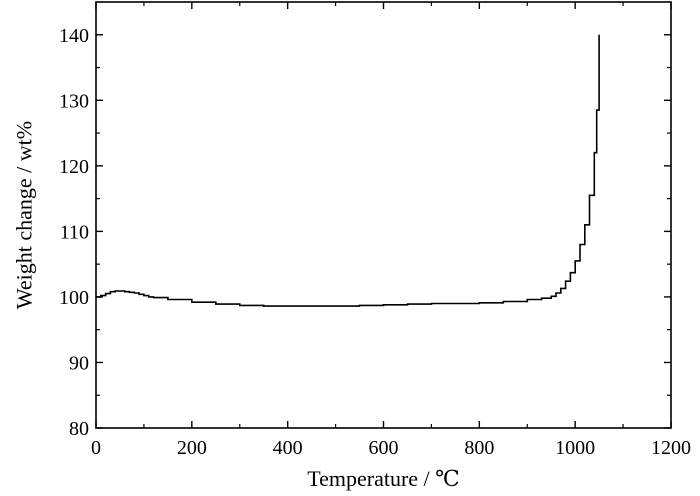  Describe the element at coordinates (74, 36) in the screenshot. I see `y-tick-label: 140` at that location.